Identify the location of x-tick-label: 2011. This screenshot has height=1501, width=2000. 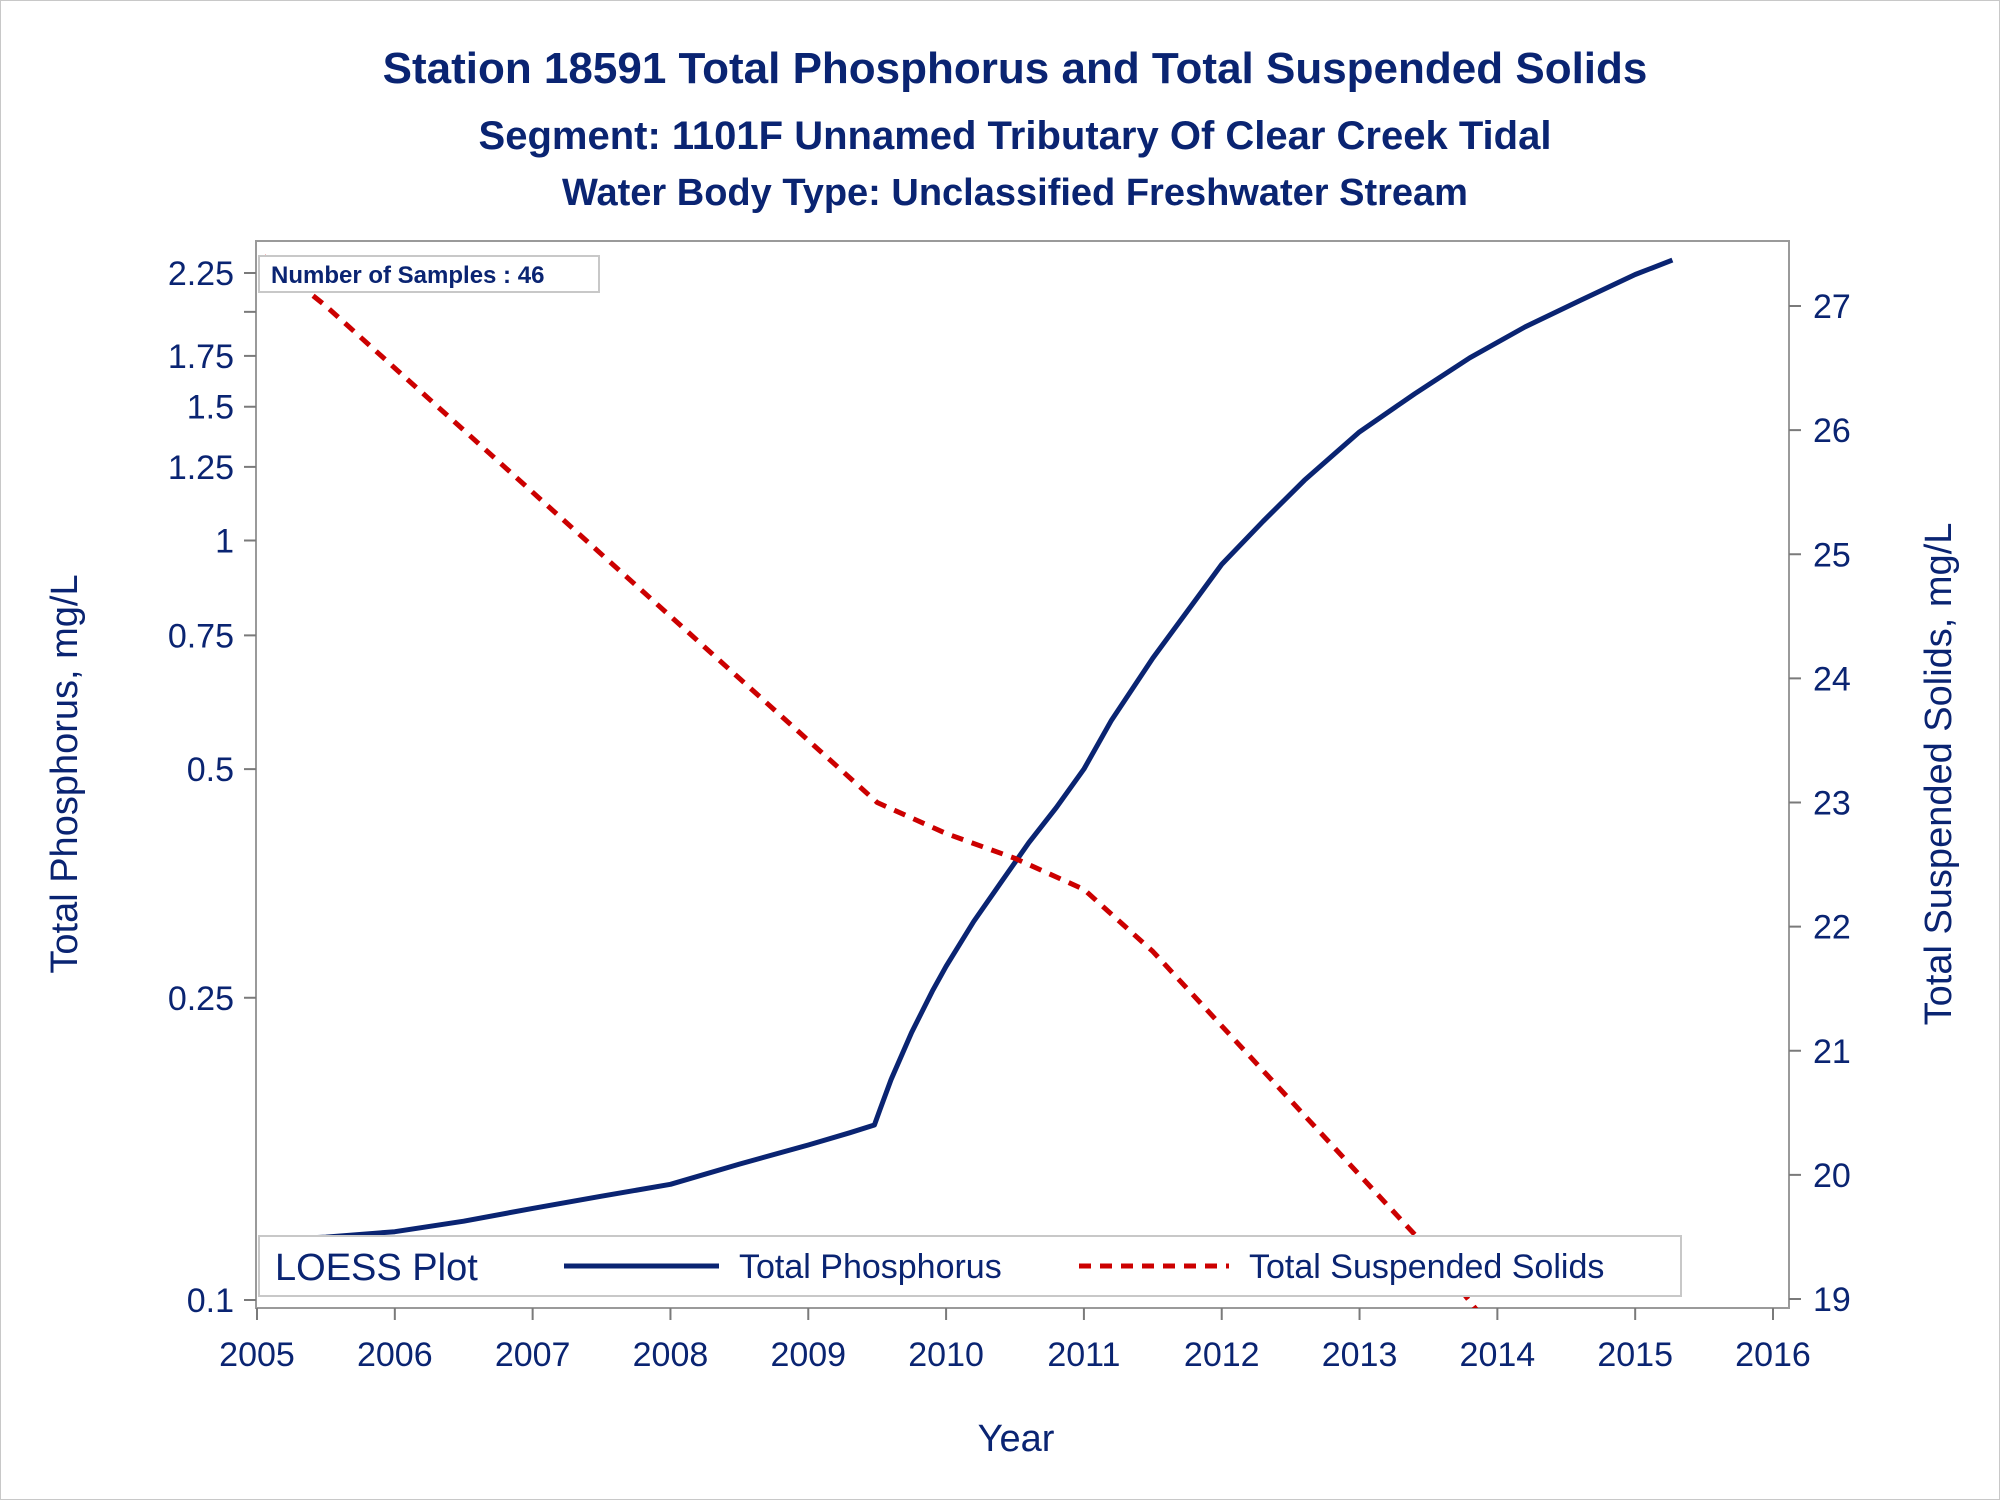
(1083, 1355).